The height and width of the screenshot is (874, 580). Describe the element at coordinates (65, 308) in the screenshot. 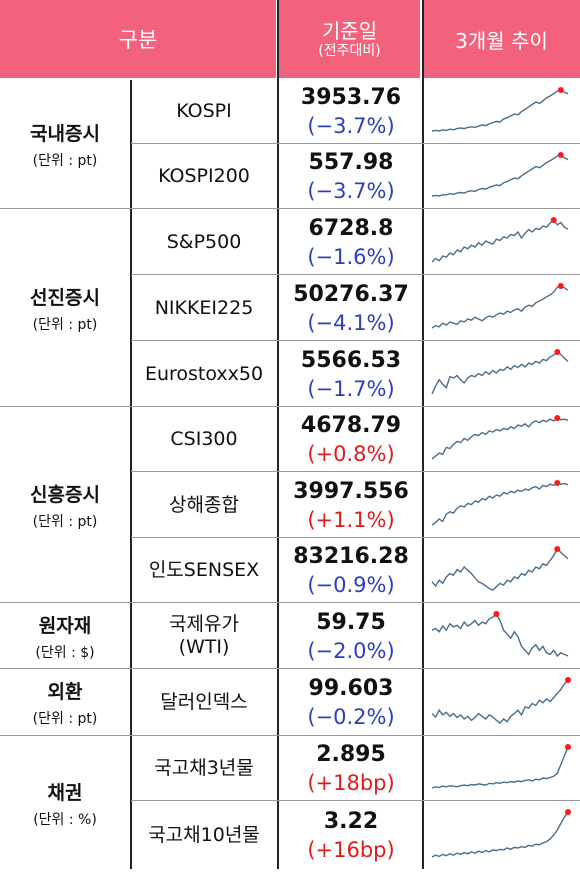

I see `group-developed: 선진증시 (단위 : pt)` at that location.